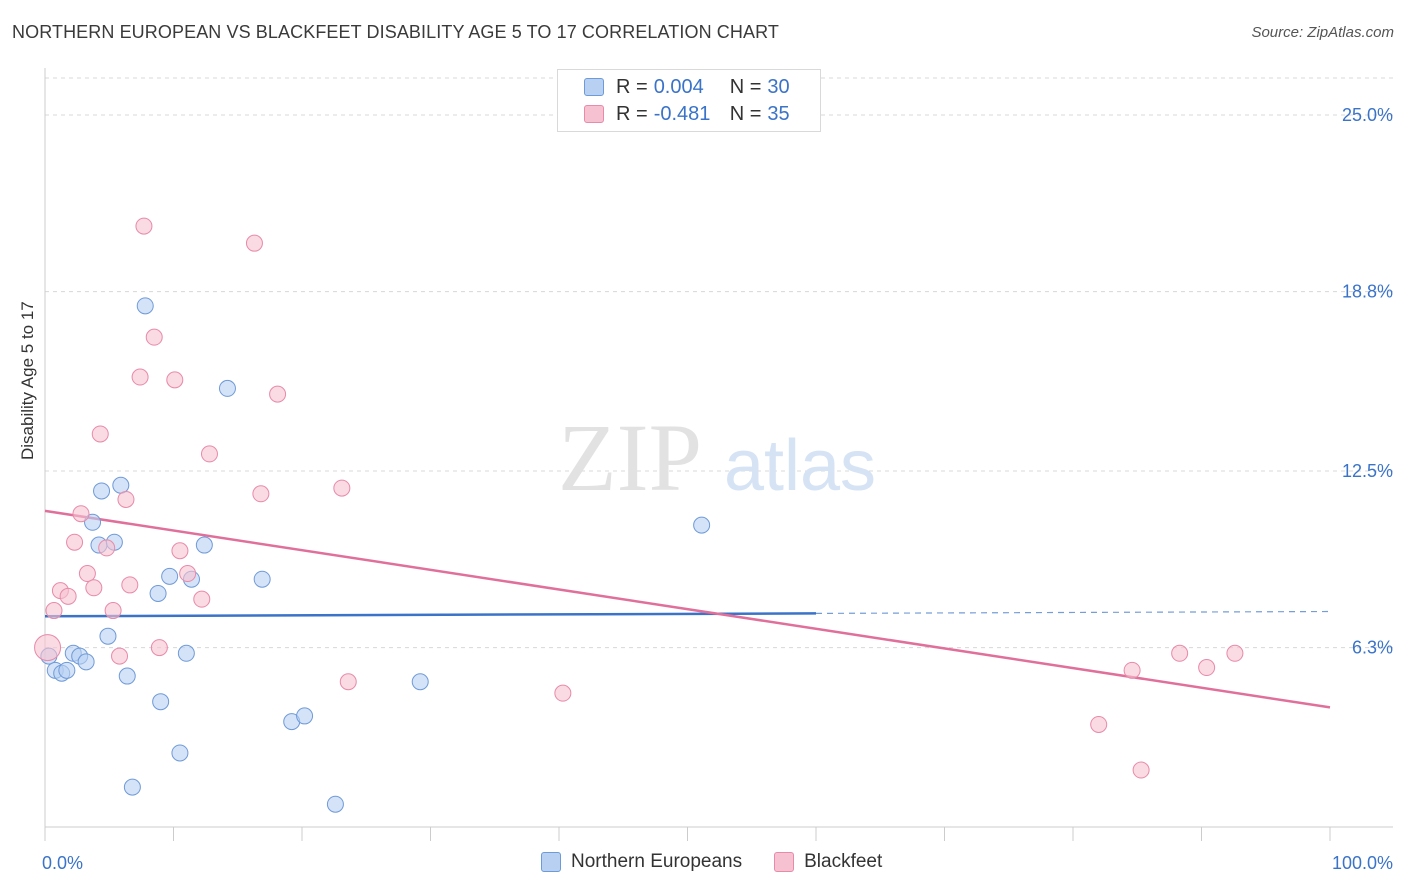 The height and width of the screenshot is (892, 1406). I want to click on y-tick-label: 6.3%, so click(1372, 648).